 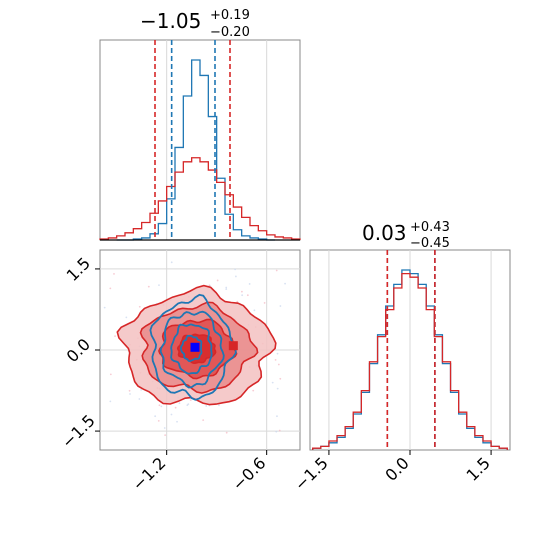 I want to click on markers, so click(x=214, y=346).